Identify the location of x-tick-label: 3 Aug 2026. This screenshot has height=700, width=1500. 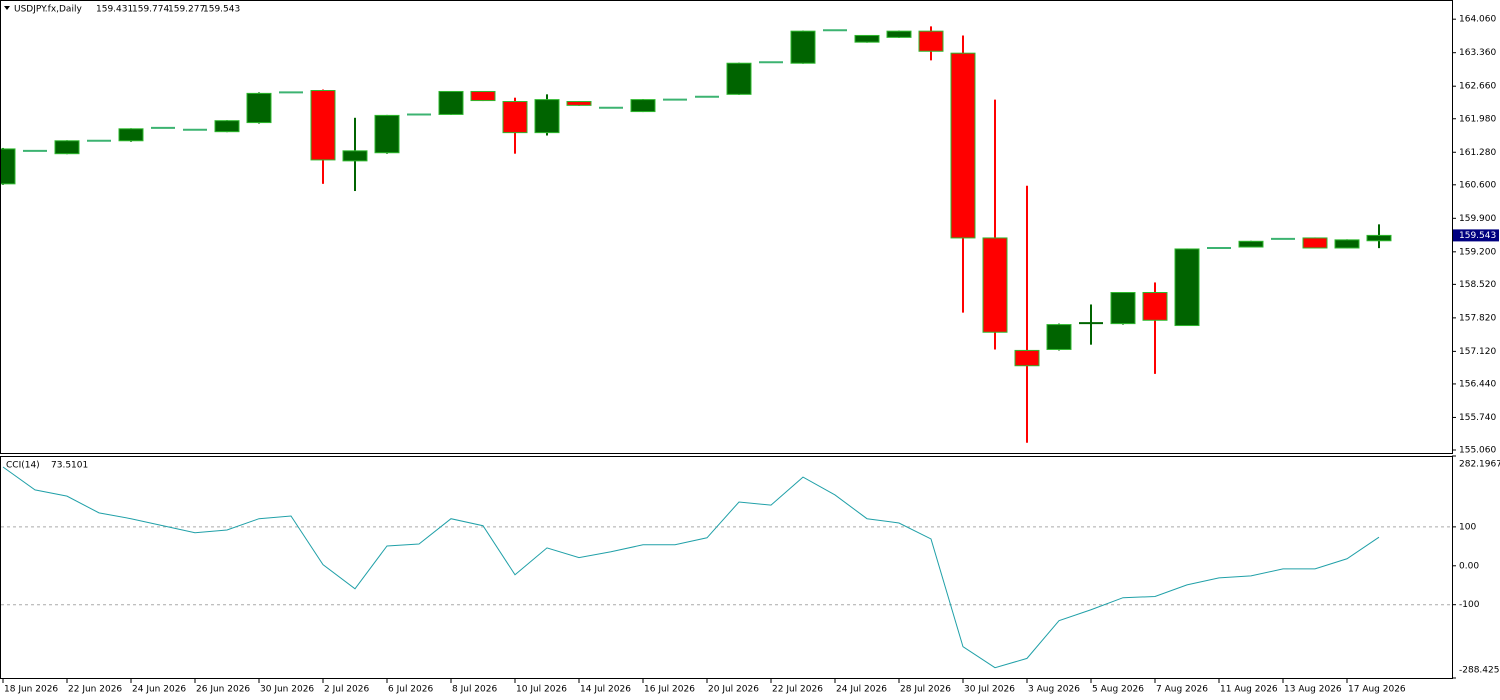
(1054, 690).